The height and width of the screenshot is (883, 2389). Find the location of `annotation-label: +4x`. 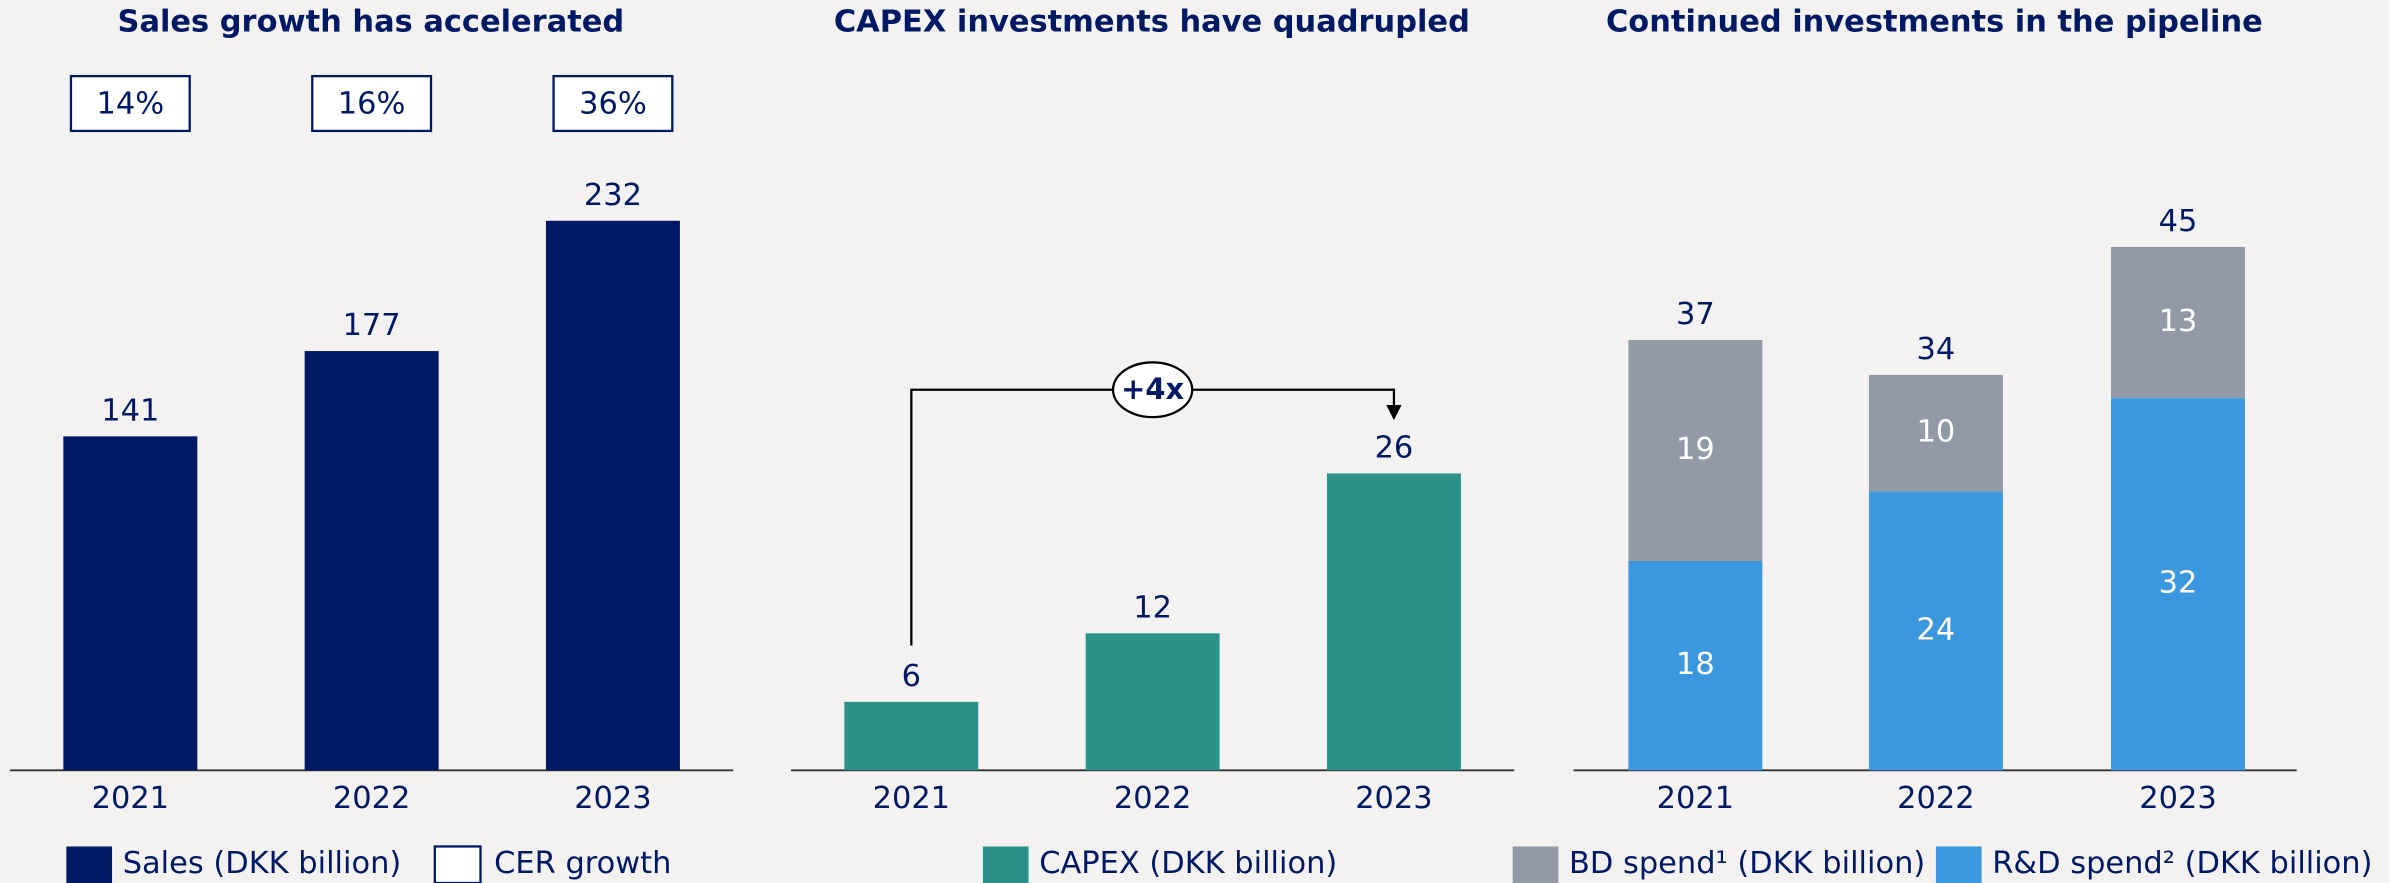

annotation-label: +4x is located at coordinates (1152, 389).